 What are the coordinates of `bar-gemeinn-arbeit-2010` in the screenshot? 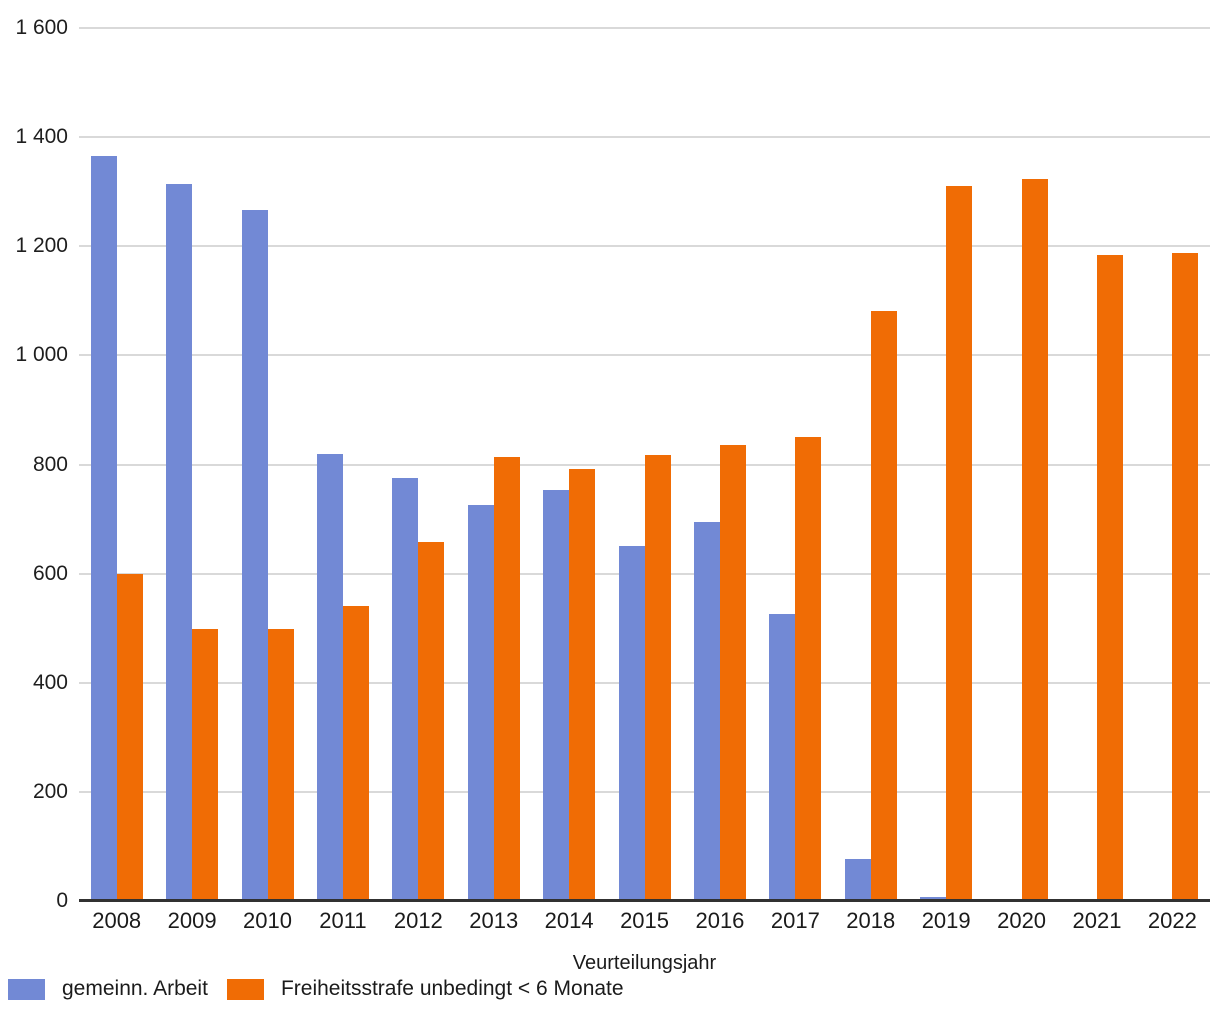 It's located at (254, 555).